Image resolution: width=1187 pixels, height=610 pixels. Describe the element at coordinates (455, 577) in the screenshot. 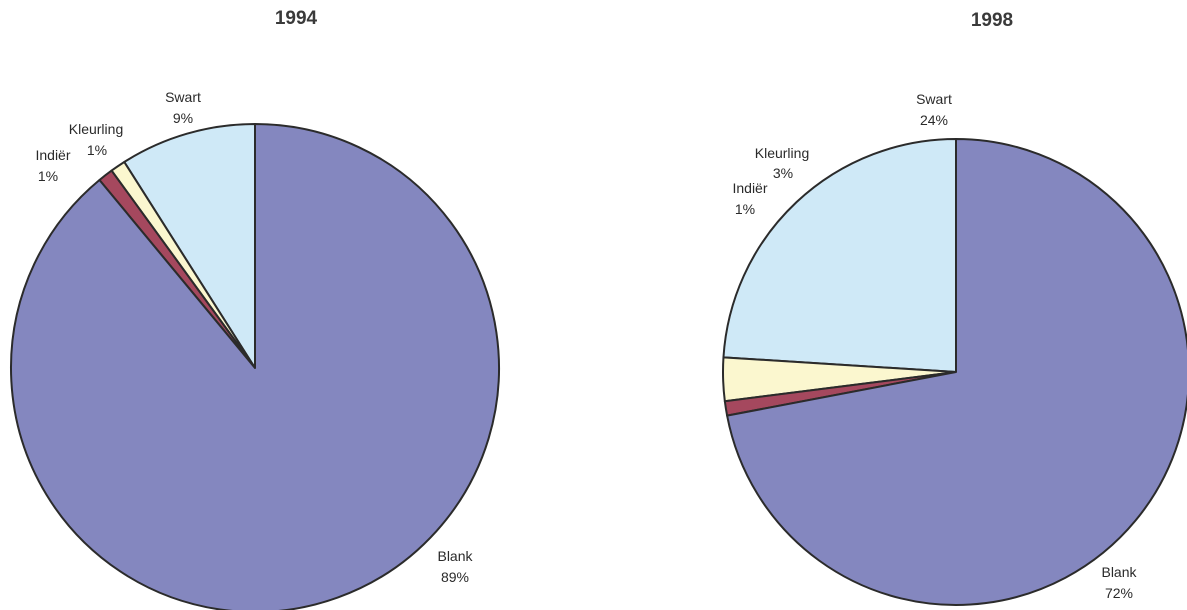

I see `slice-value-blank-1994: 89%` at that location.